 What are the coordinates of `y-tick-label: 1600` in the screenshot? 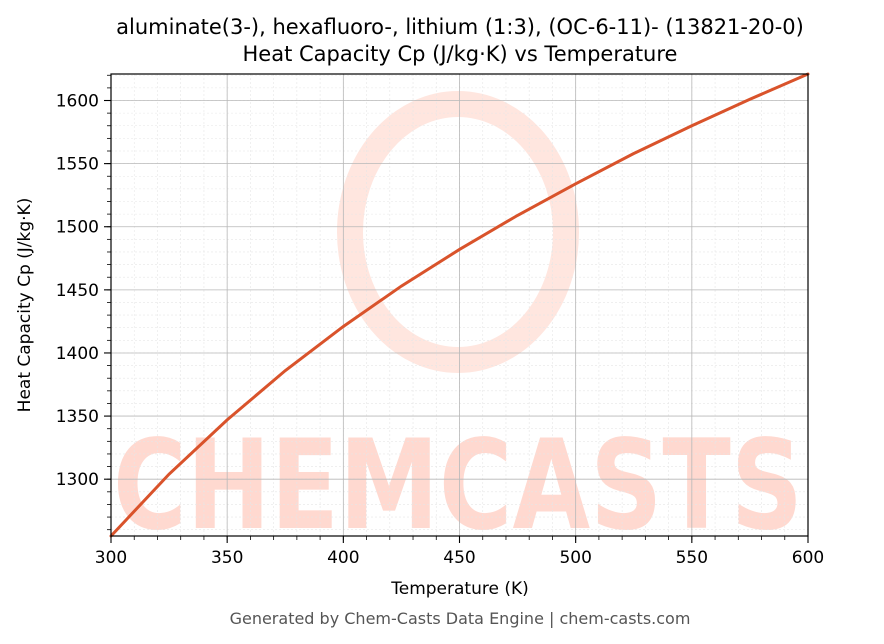 It's located at (77, 102).